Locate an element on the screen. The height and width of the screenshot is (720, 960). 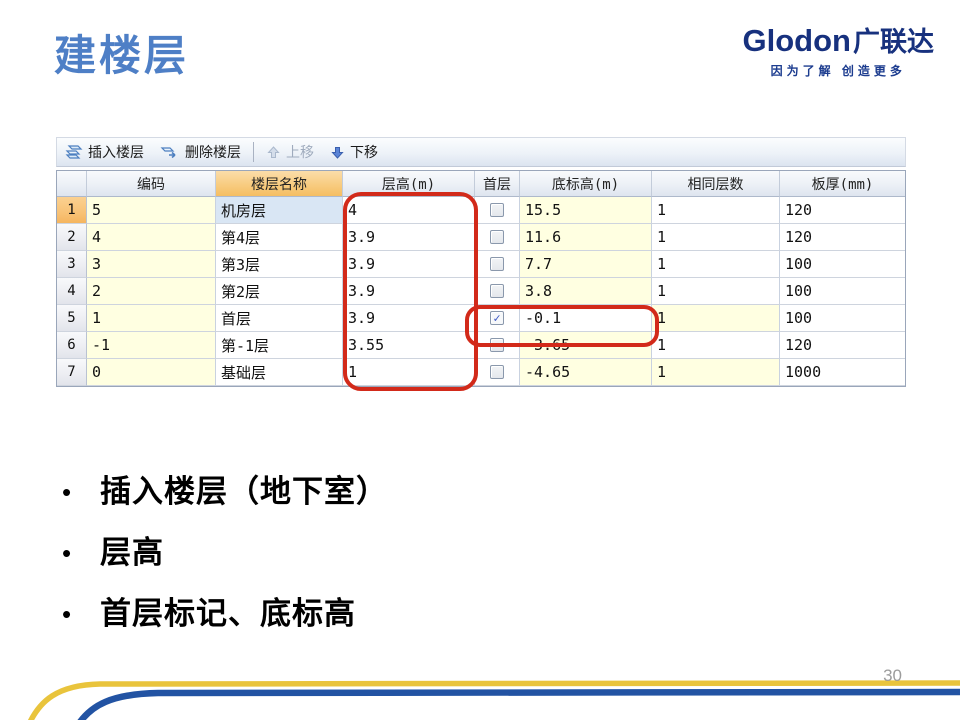
header-corner is located at coordinates (72, 184).